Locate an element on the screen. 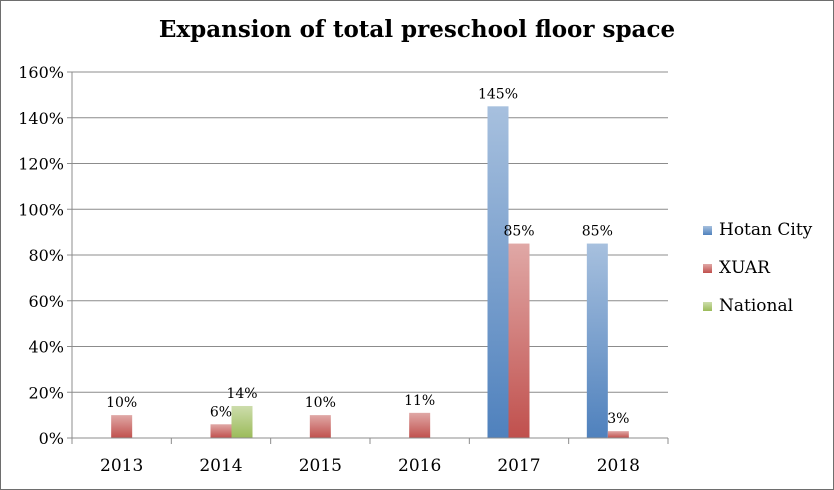 Image resolution: width=834 pixels, height=490 pixels. legend-label: XUAR is located at coordinates (744, 268).